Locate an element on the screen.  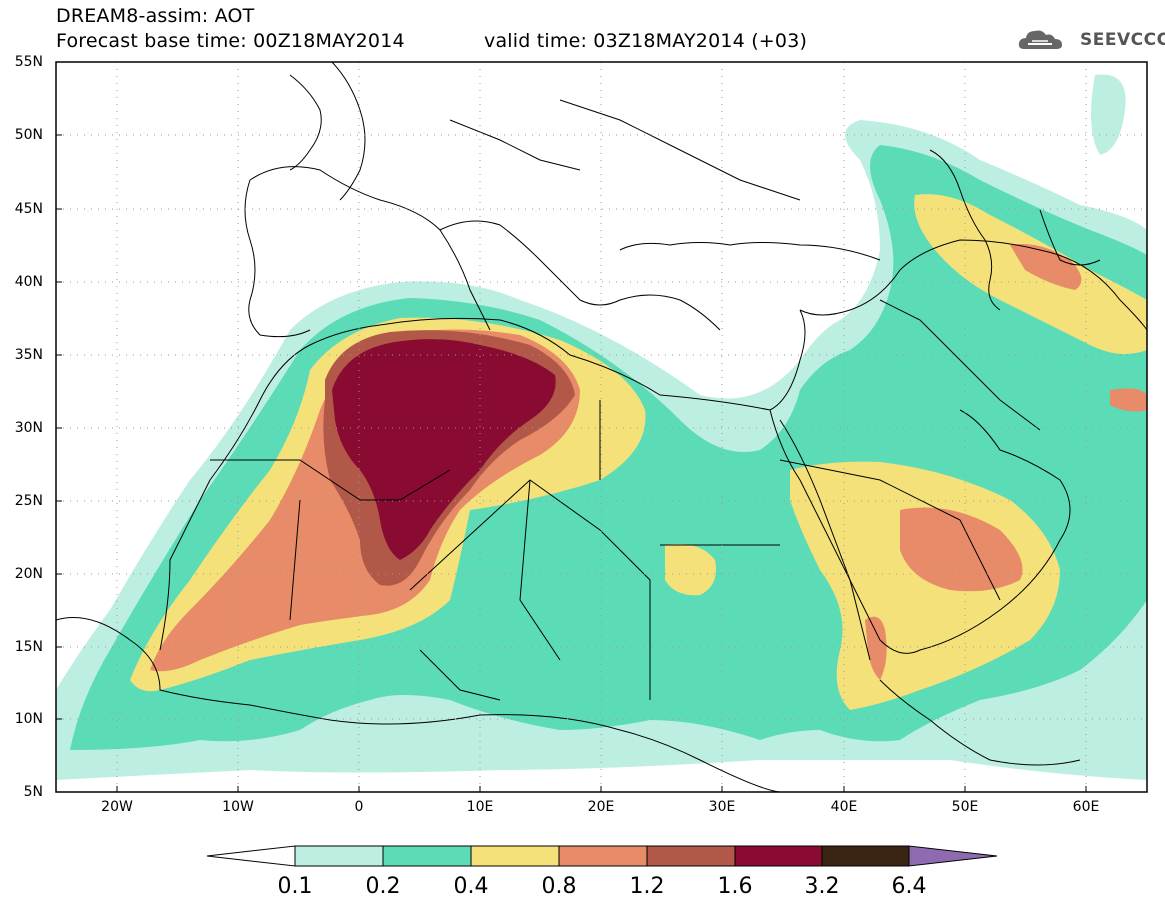
lat-label: 45N is located at coordinates (28, 209).